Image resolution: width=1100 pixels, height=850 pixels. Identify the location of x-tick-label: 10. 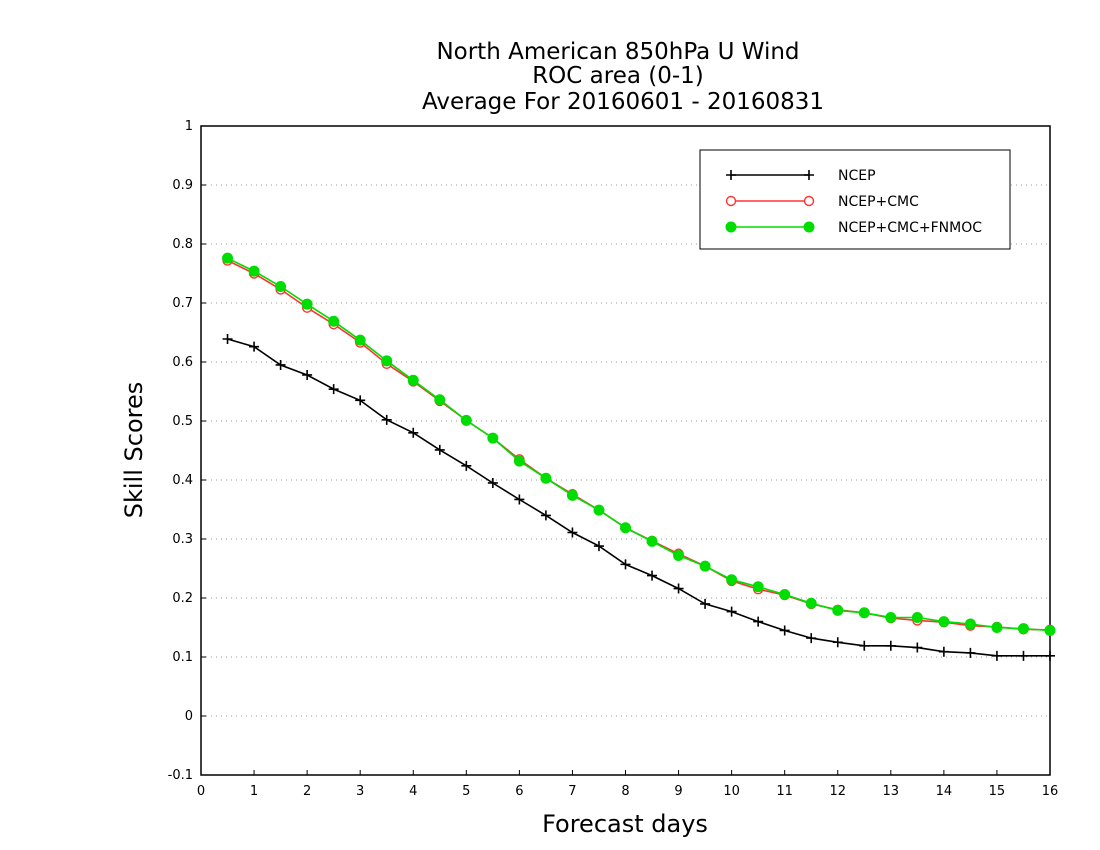
(731, 791).